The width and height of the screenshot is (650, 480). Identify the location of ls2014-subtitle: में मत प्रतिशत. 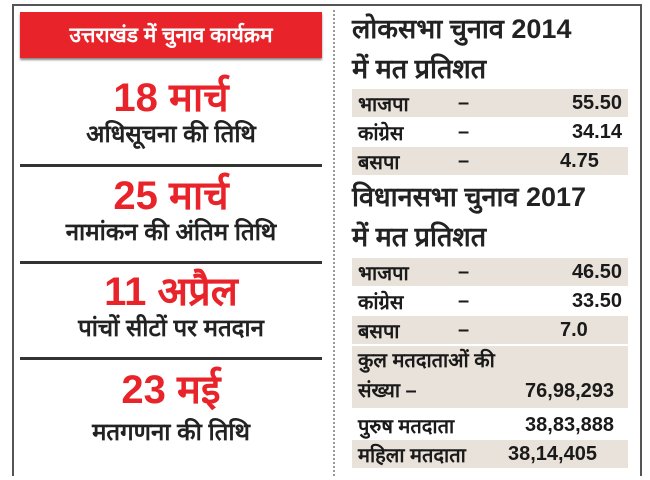
(419, 69).